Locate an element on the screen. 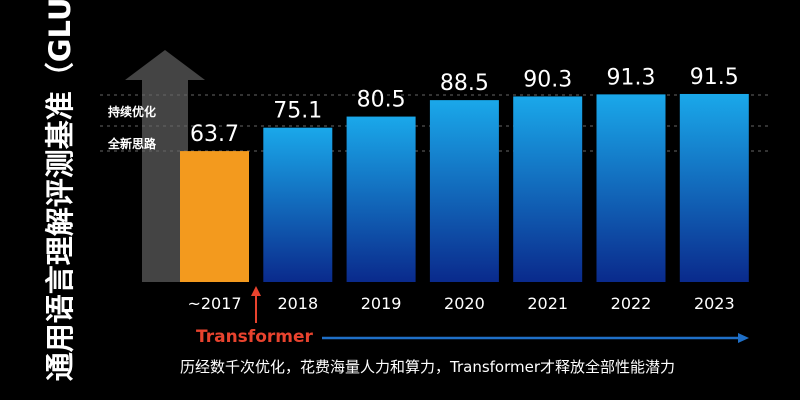  bar-2020 is located at coordinates (464, 191).